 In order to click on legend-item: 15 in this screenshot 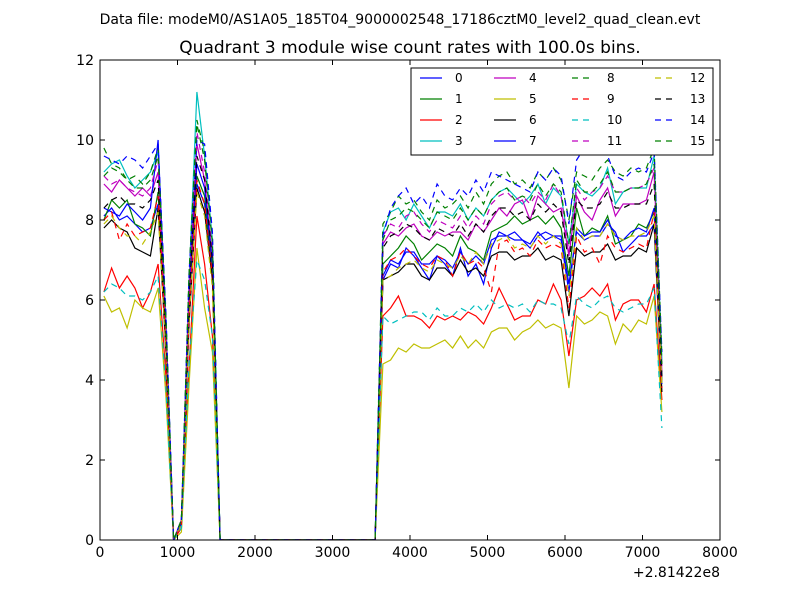, I will do `click(680, 141)`.